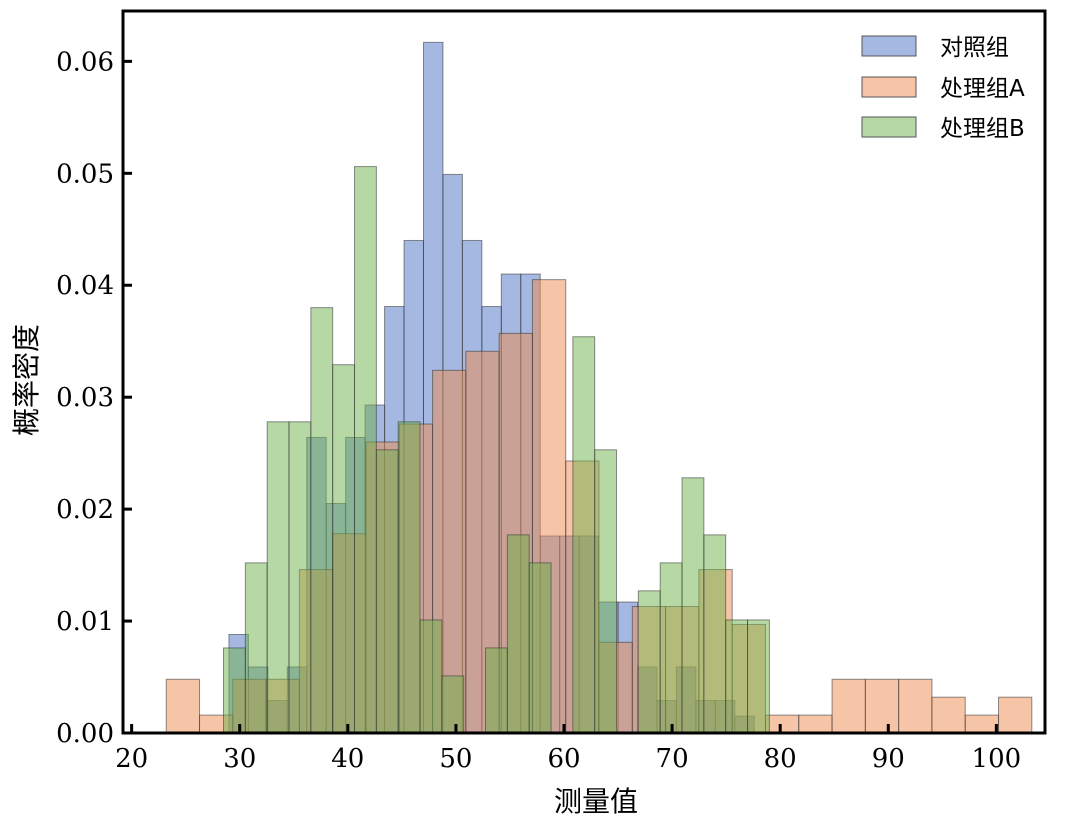 This screenshot has width=1080, height=830. What do you see at coordinates (347, 759) in the screenshot?
I see `x-tick-label: 40` at bounding box center [347, 759].